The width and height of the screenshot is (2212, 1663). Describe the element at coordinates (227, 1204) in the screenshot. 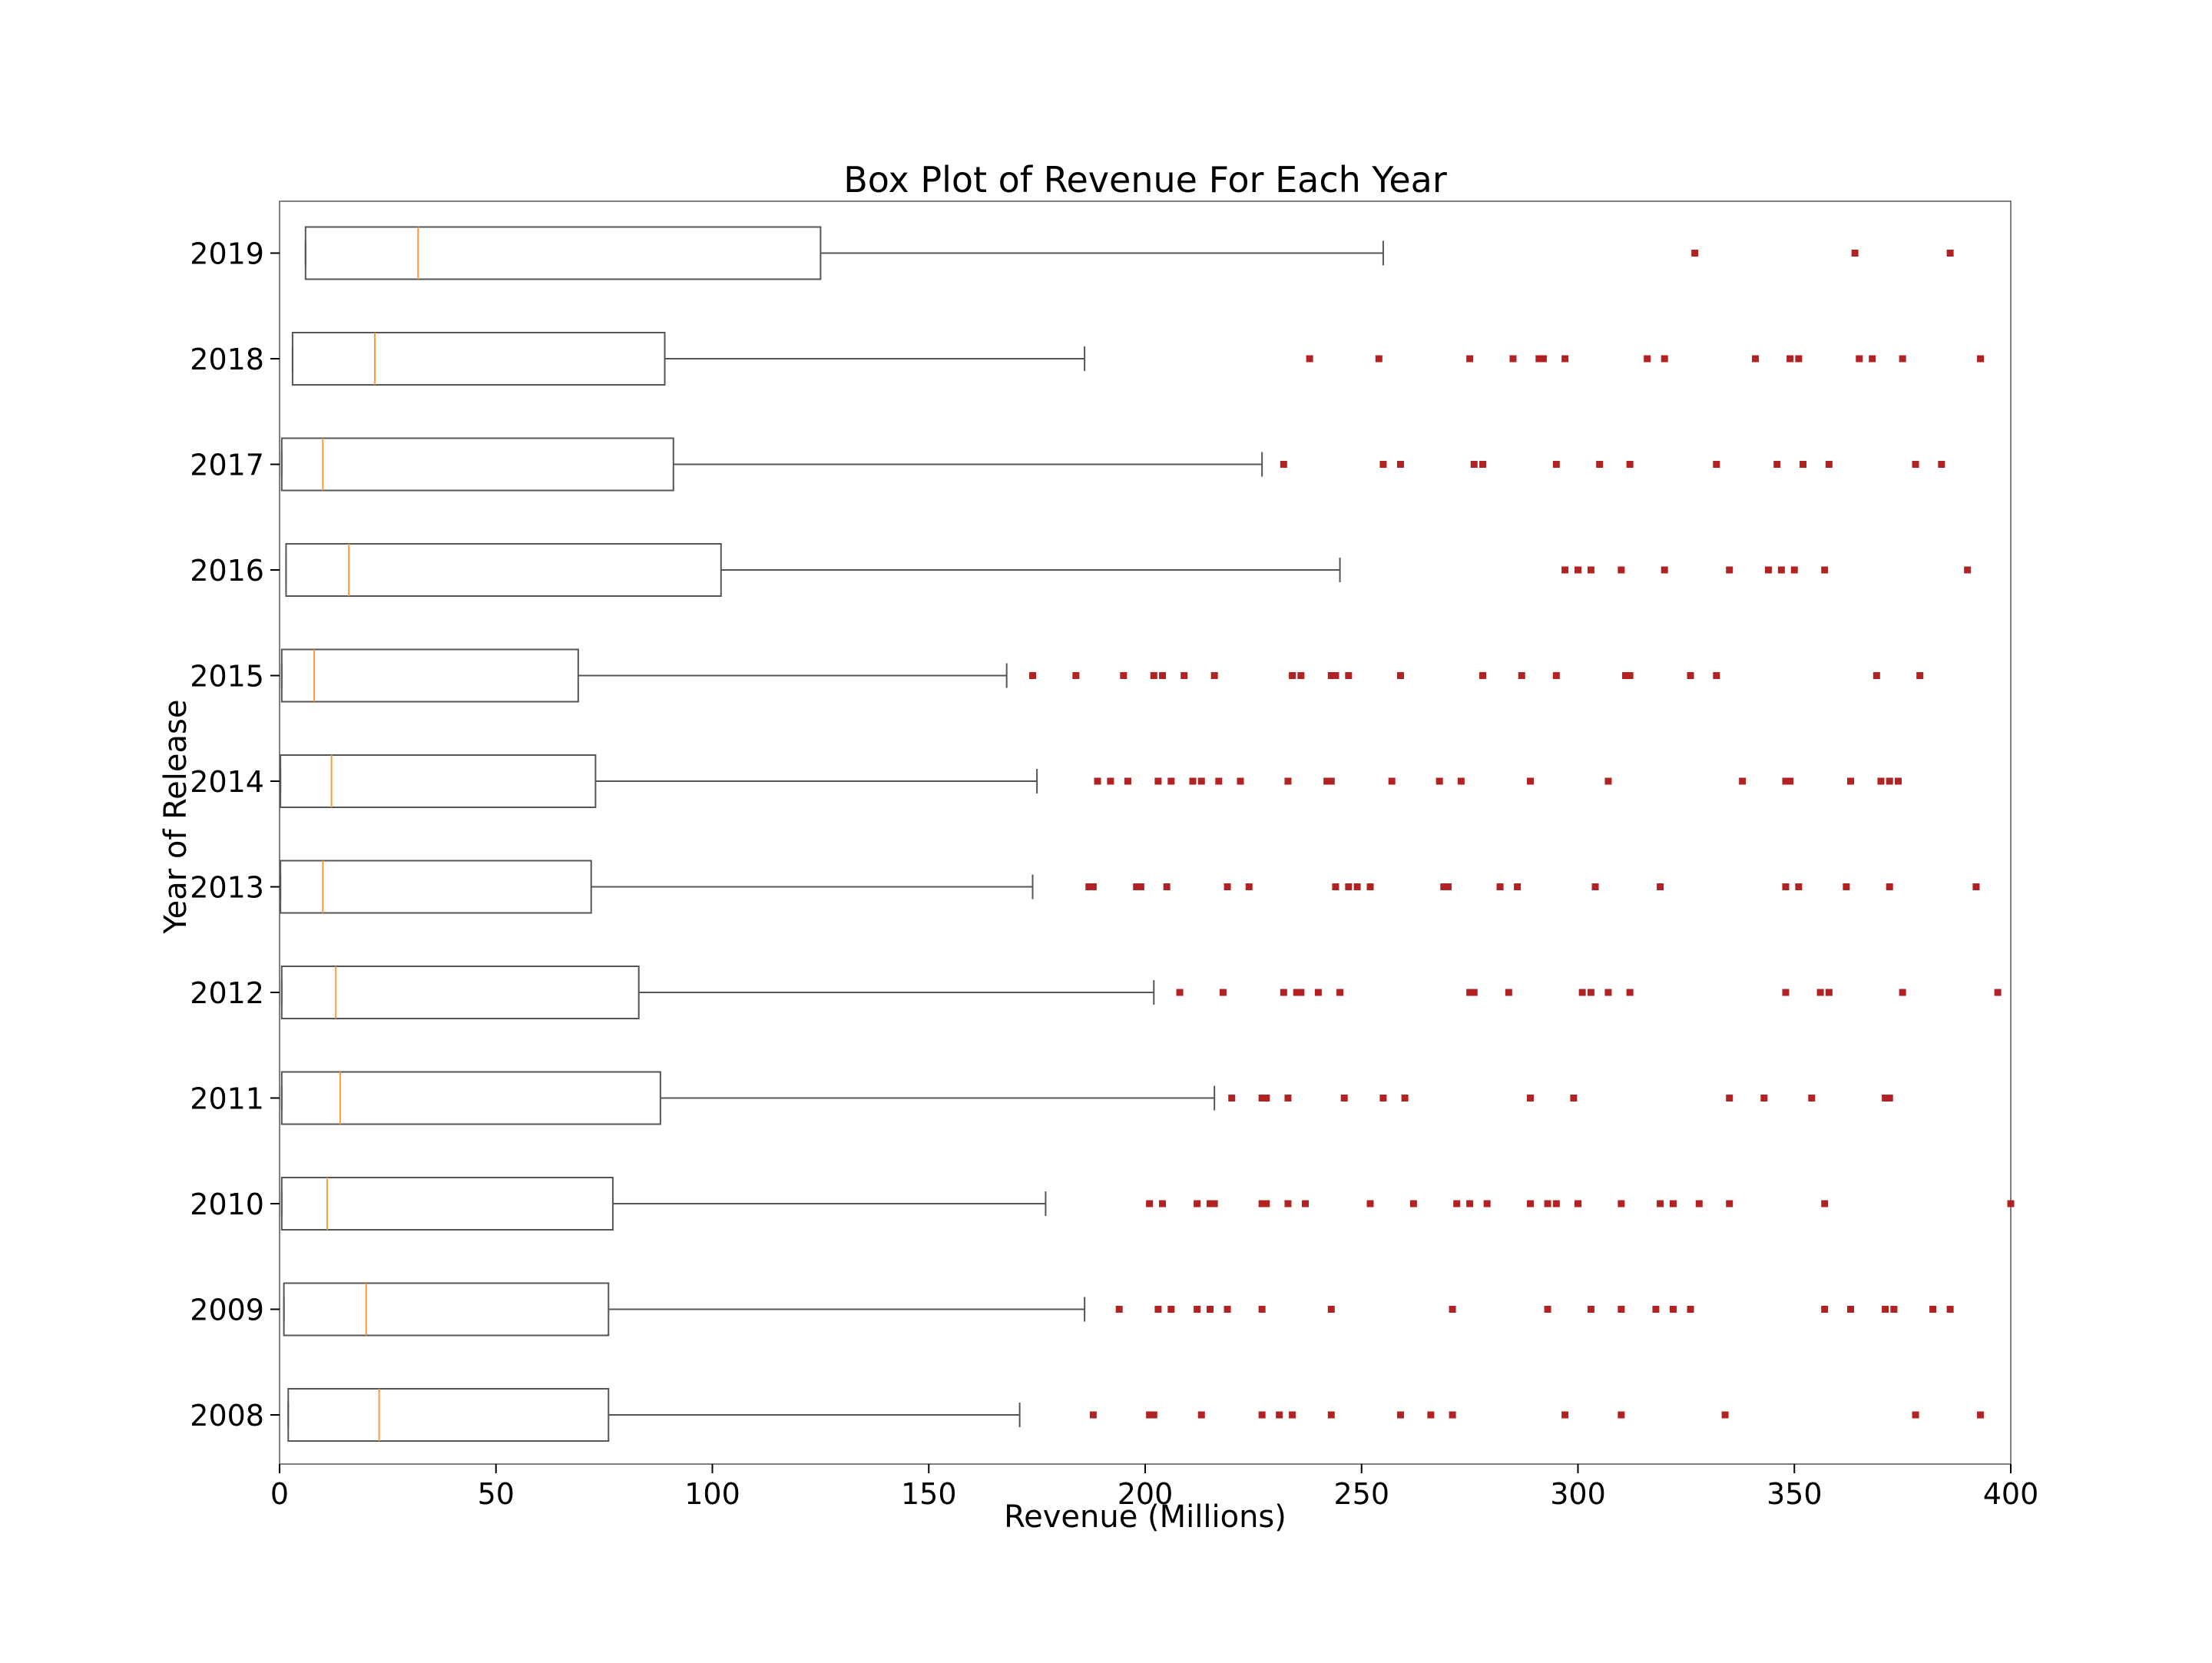

I see `y-tick-label: 2010` at that location.